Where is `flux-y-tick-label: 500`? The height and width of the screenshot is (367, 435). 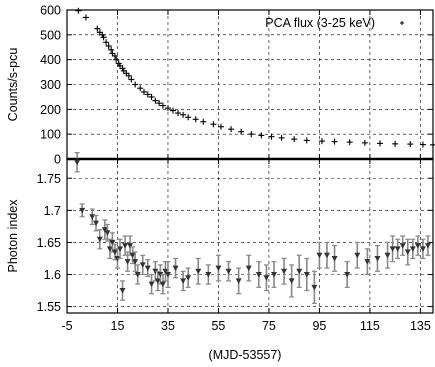
flux-y-tick-label: 500 is located at coordinates (50, 35).